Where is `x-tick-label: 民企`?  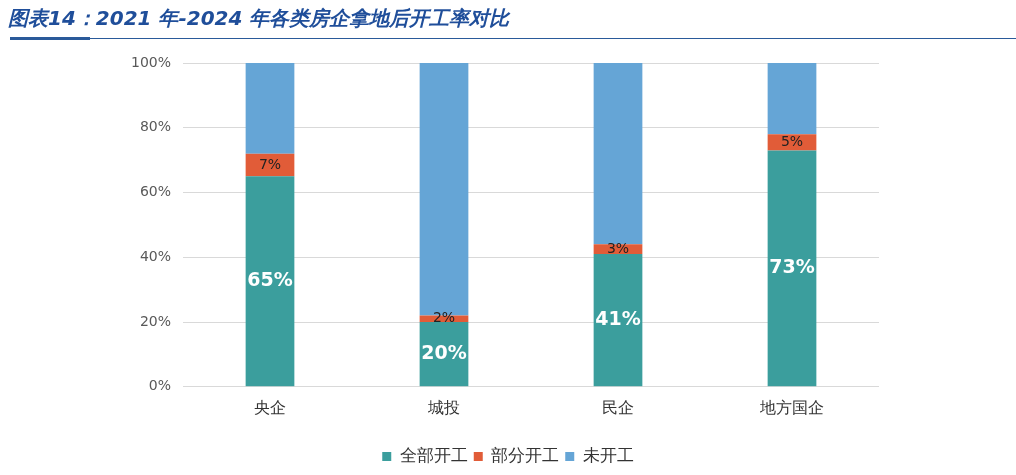
x-tick-label: 民企 is located at coordinates (618, 407).